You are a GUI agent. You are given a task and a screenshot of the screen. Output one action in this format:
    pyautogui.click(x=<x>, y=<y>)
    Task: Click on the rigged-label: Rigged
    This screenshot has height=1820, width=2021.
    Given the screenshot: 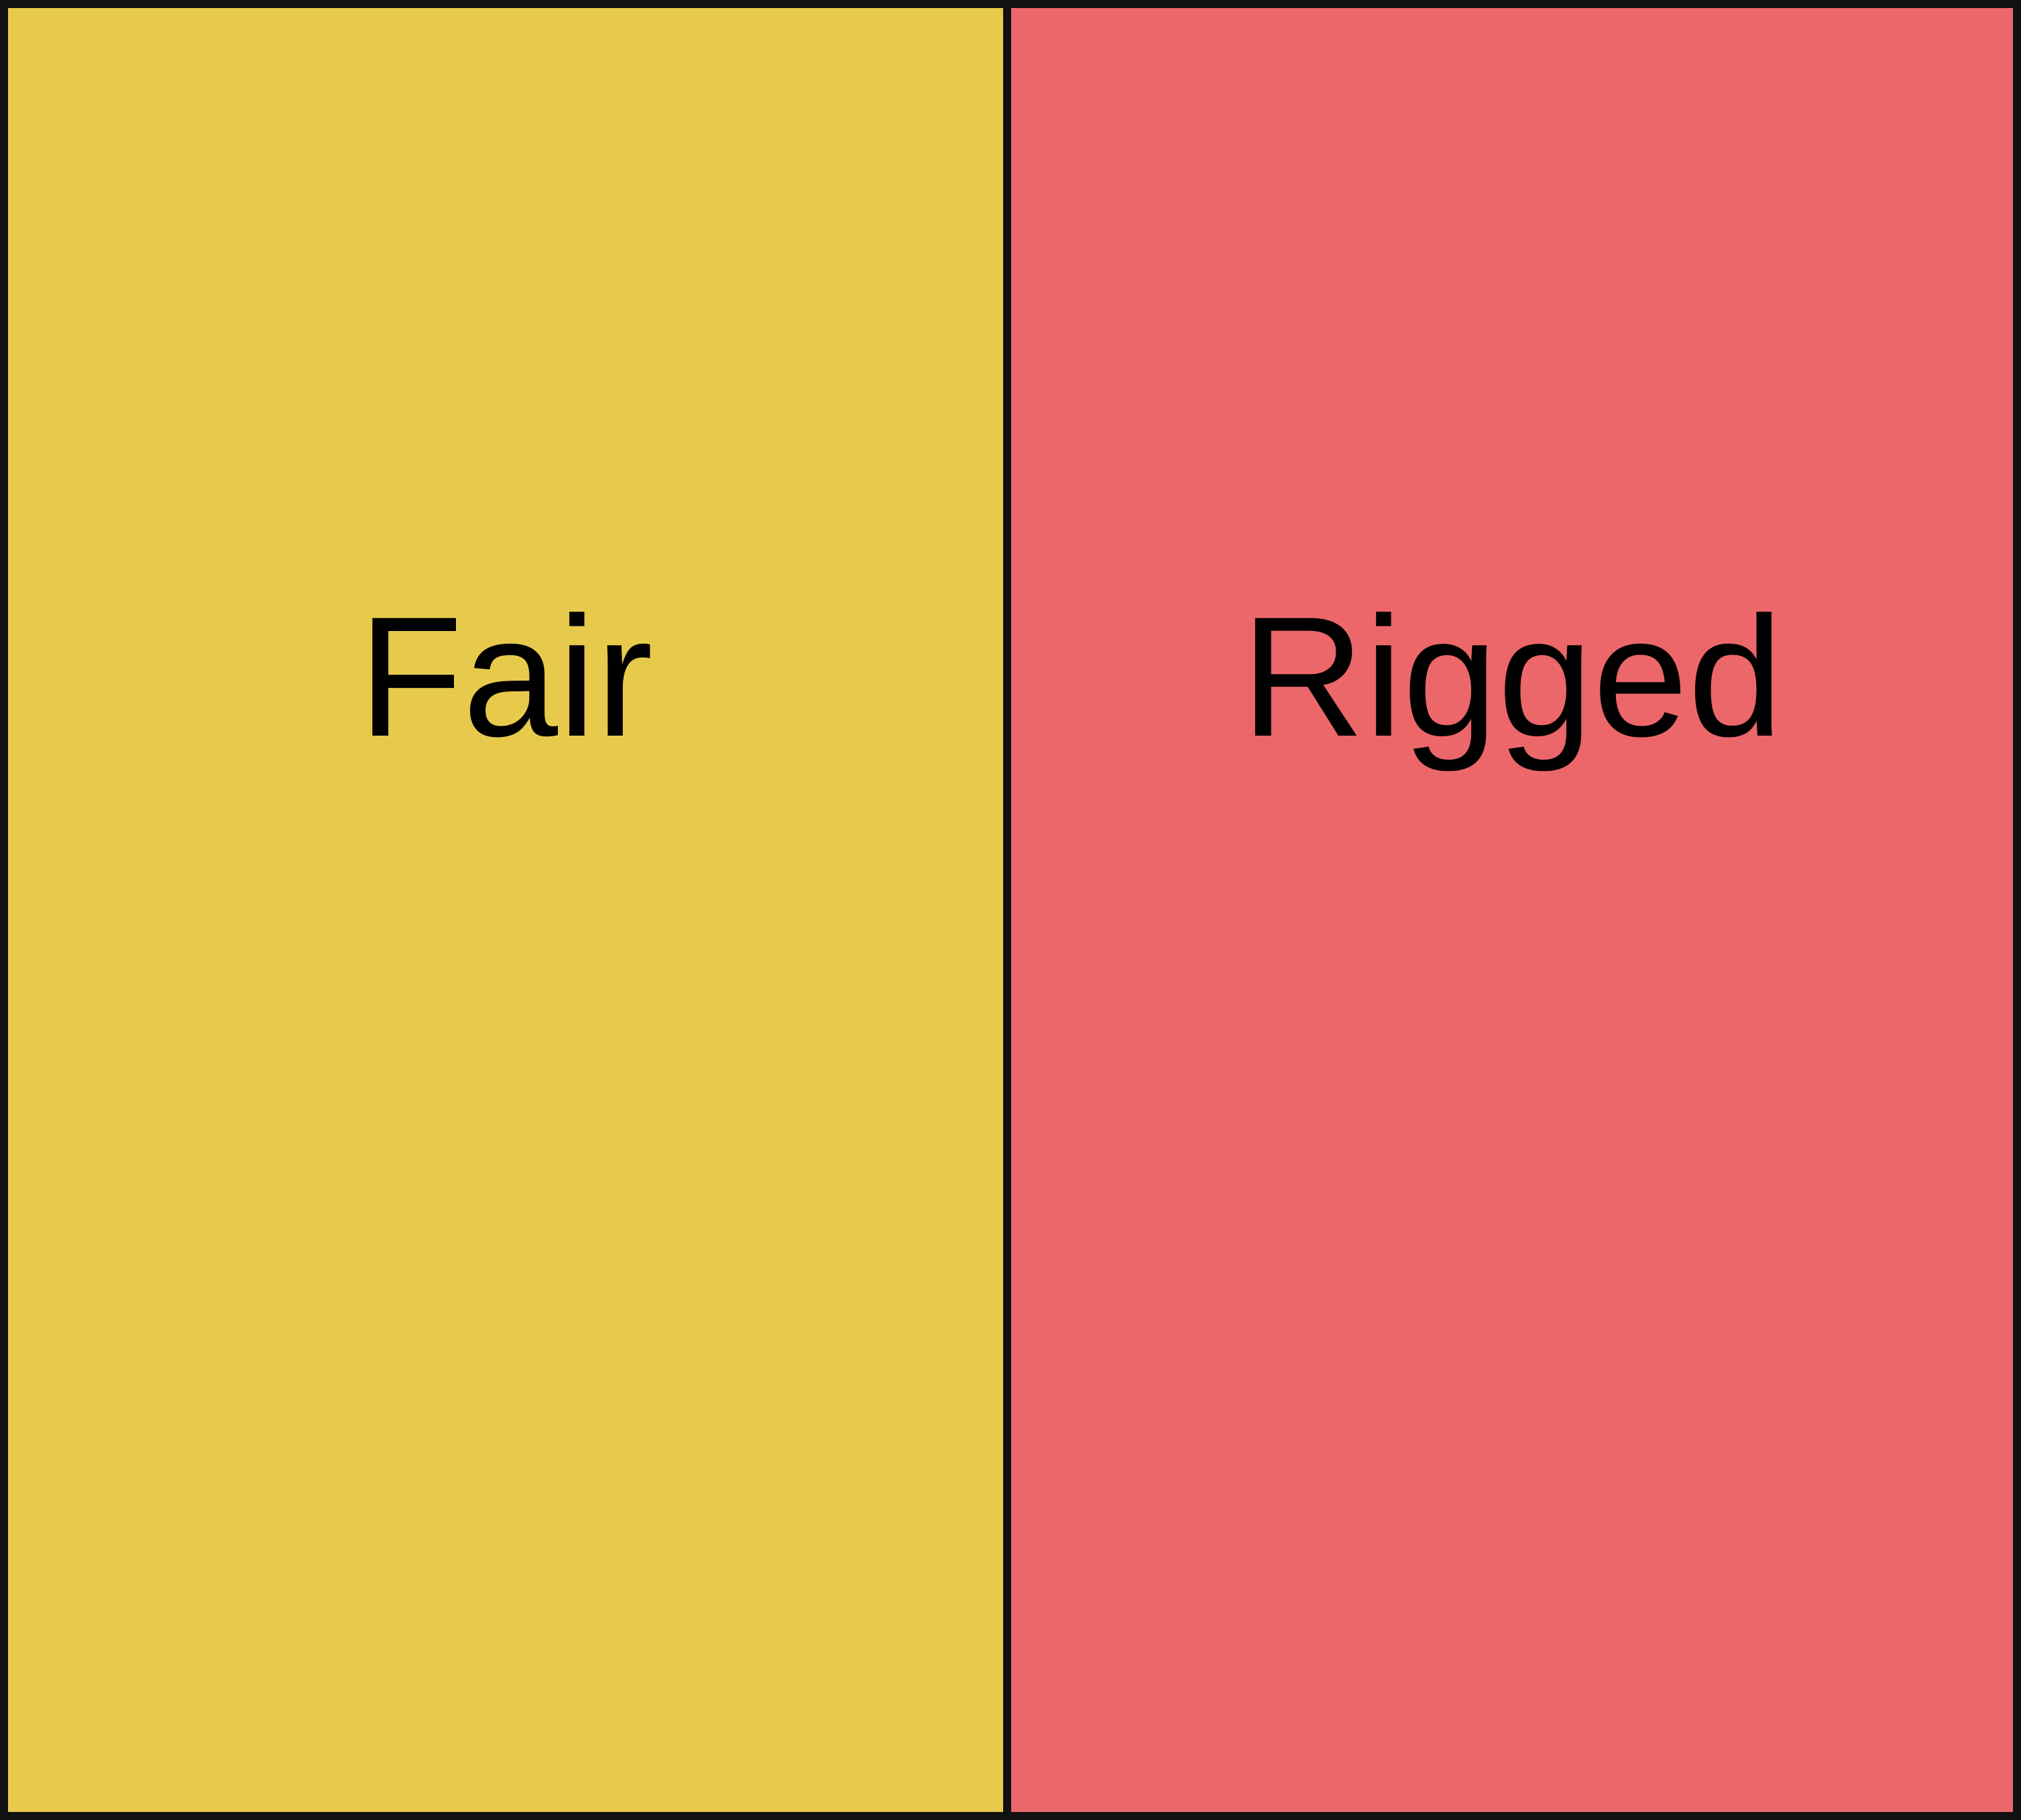 What is the action you would take?
    pyautogui.click(x=1512, y=677)
    